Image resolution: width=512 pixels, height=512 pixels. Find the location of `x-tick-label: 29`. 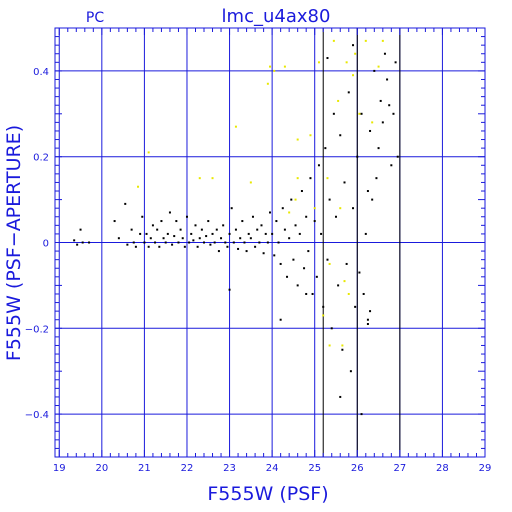

x-tick-label: 29 is located at coordinates (485, 468).